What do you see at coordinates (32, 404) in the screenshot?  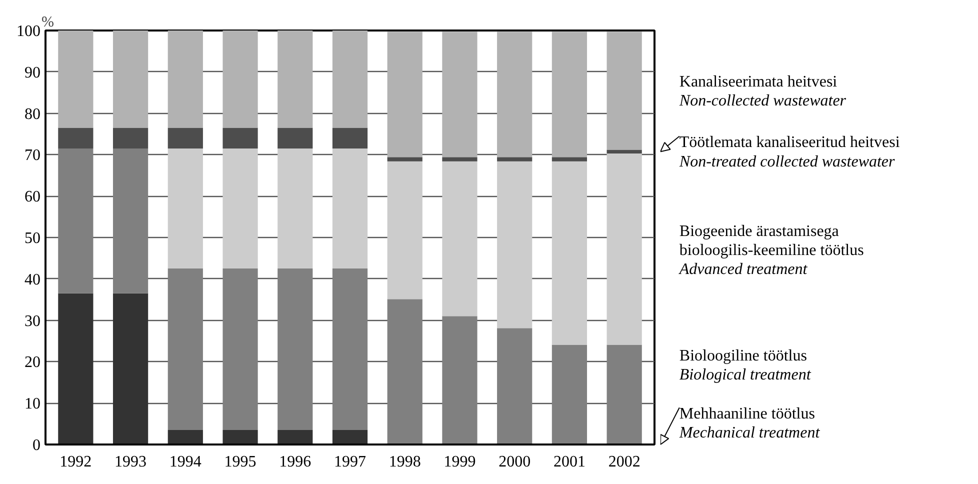 I see `y-tick-label: 10` at bounding box center [32, 404].